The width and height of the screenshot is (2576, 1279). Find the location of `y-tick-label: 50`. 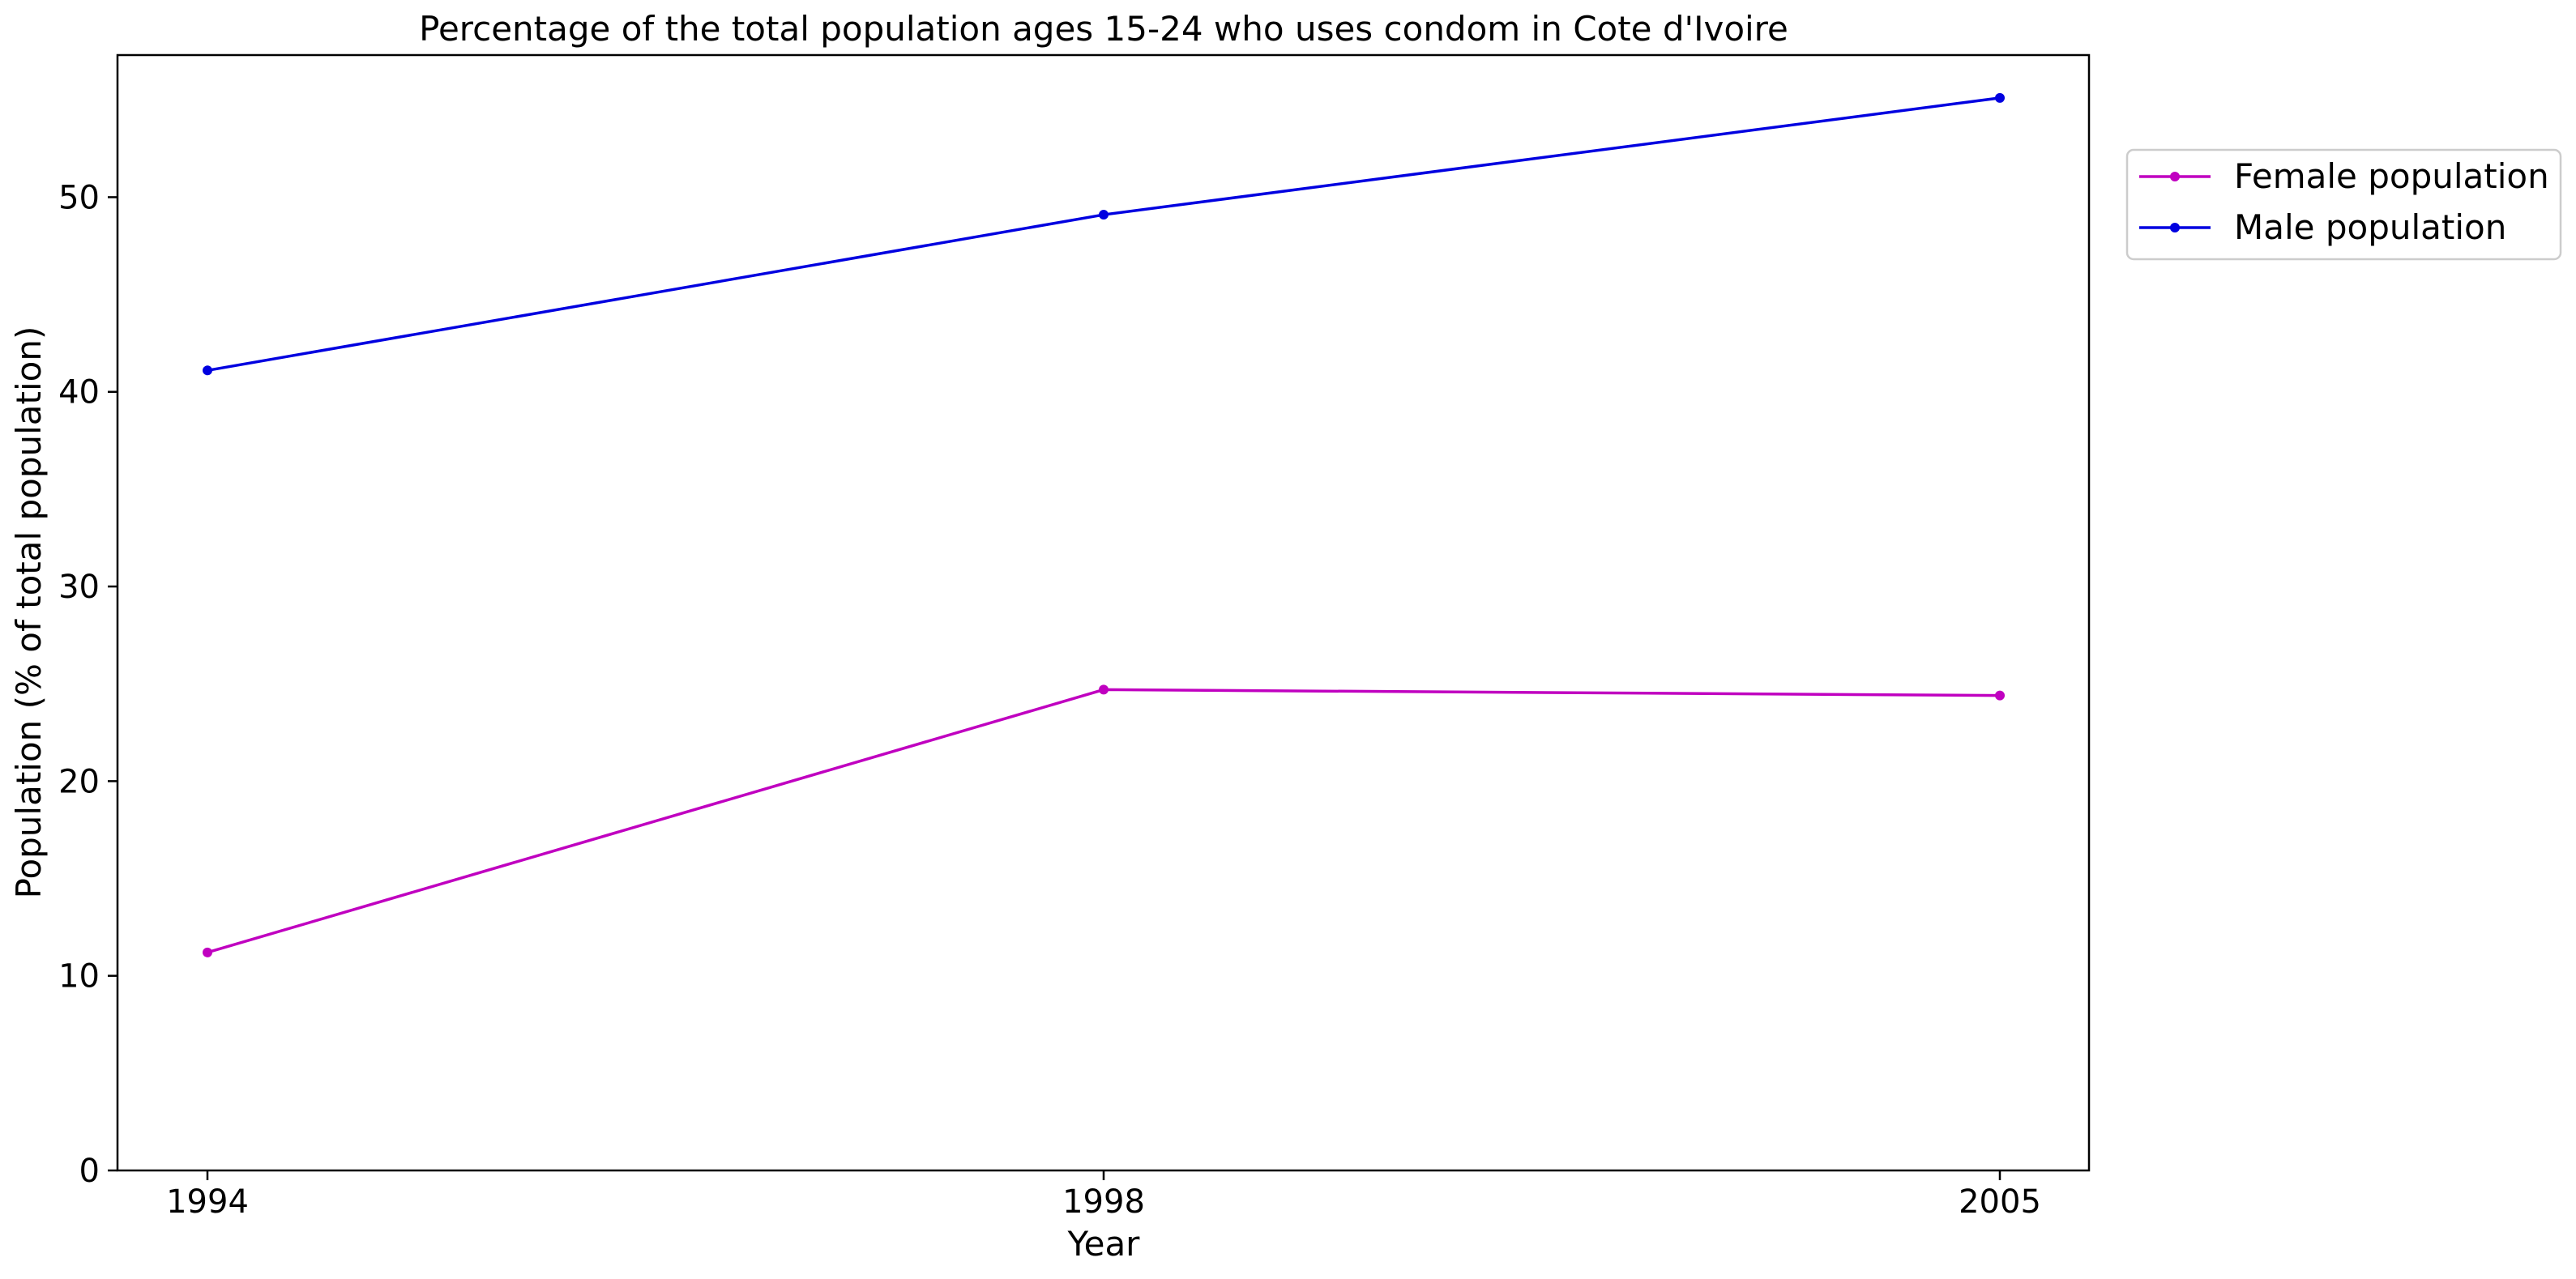

y-tick-label: 50 is located at coordinates (79, 197).